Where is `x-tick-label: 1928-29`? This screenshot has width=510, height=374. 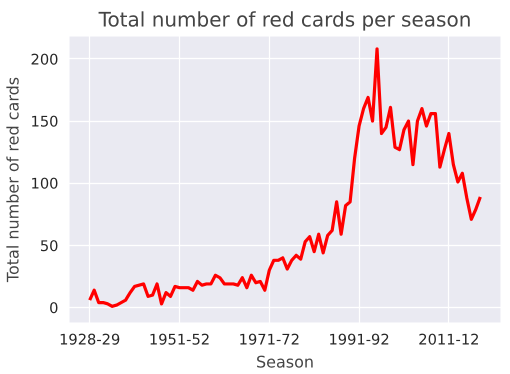 x-tick-label: 1928-29 is located at coordinates (89, 340).